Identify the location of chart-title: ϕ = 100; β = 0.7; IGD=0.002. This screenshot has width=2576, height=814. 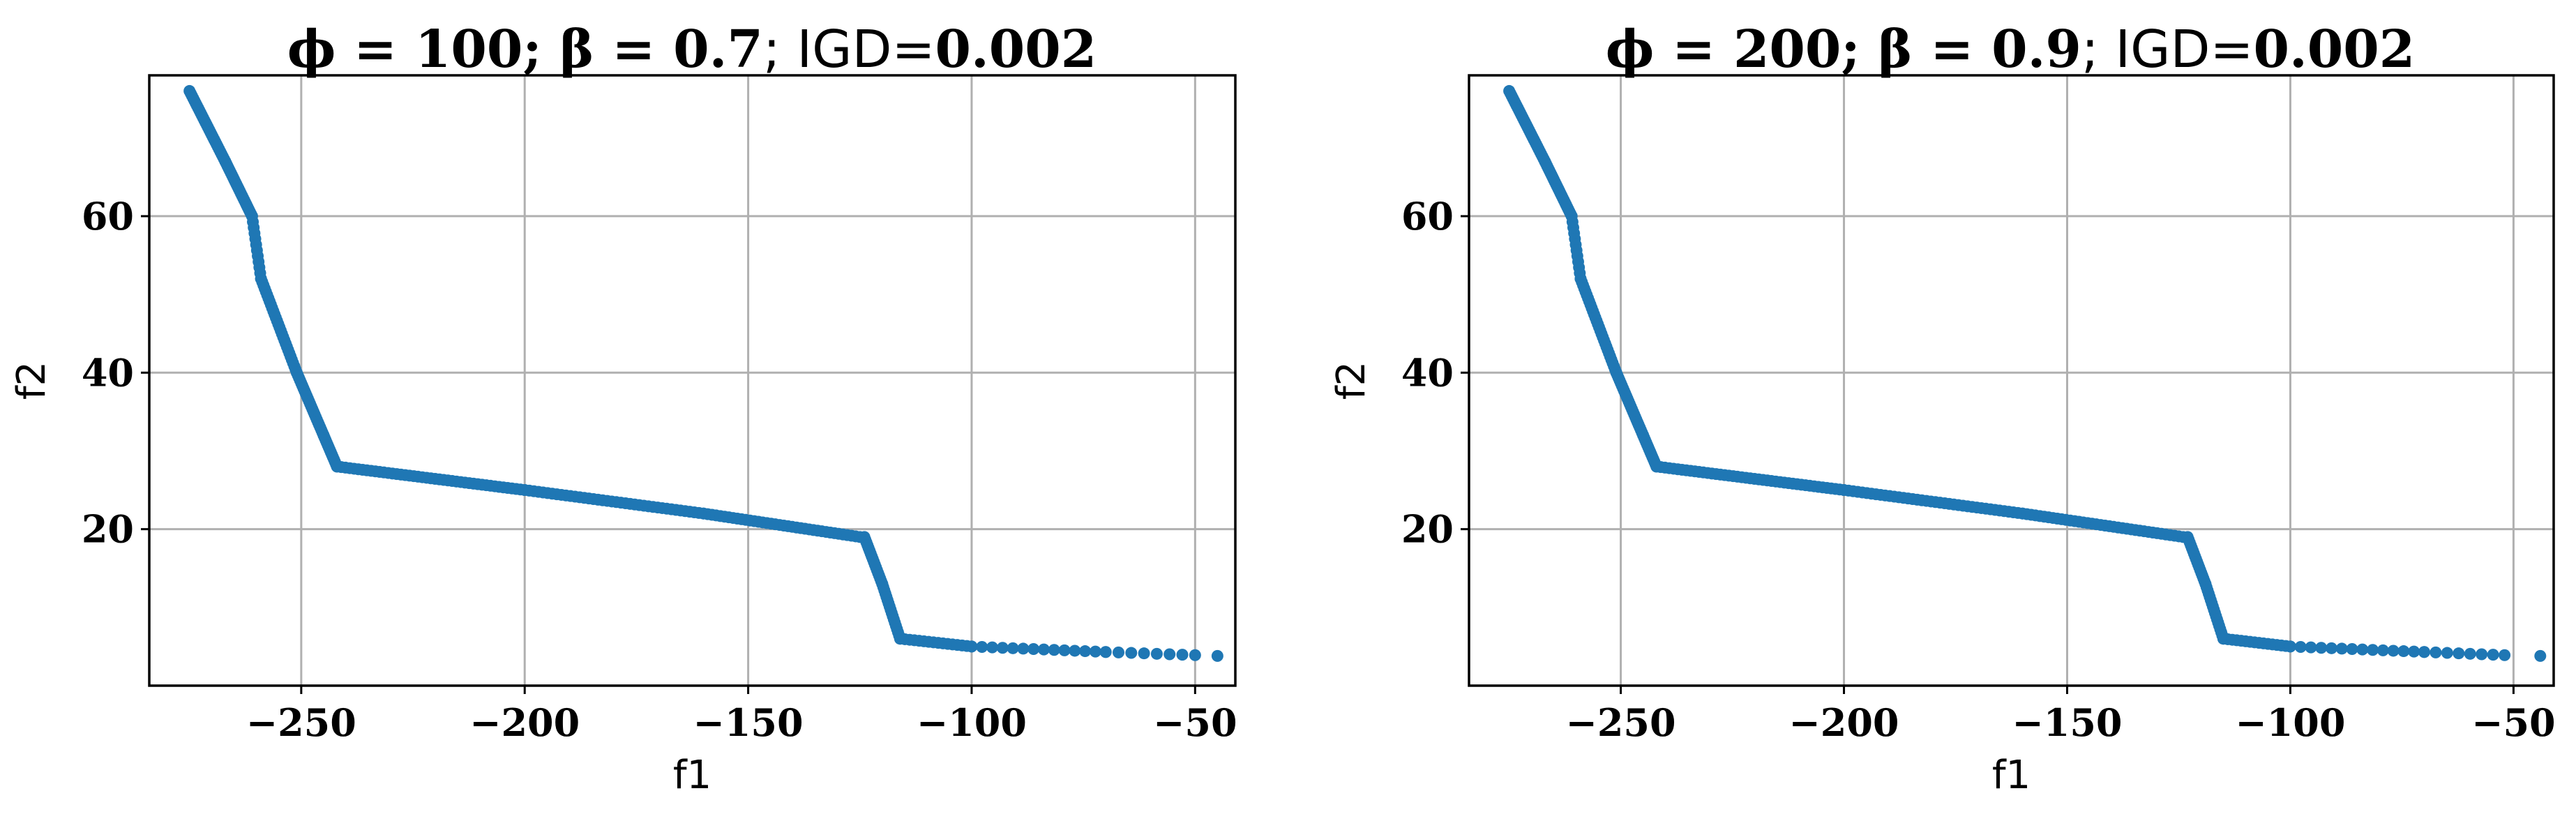
(692, 50).